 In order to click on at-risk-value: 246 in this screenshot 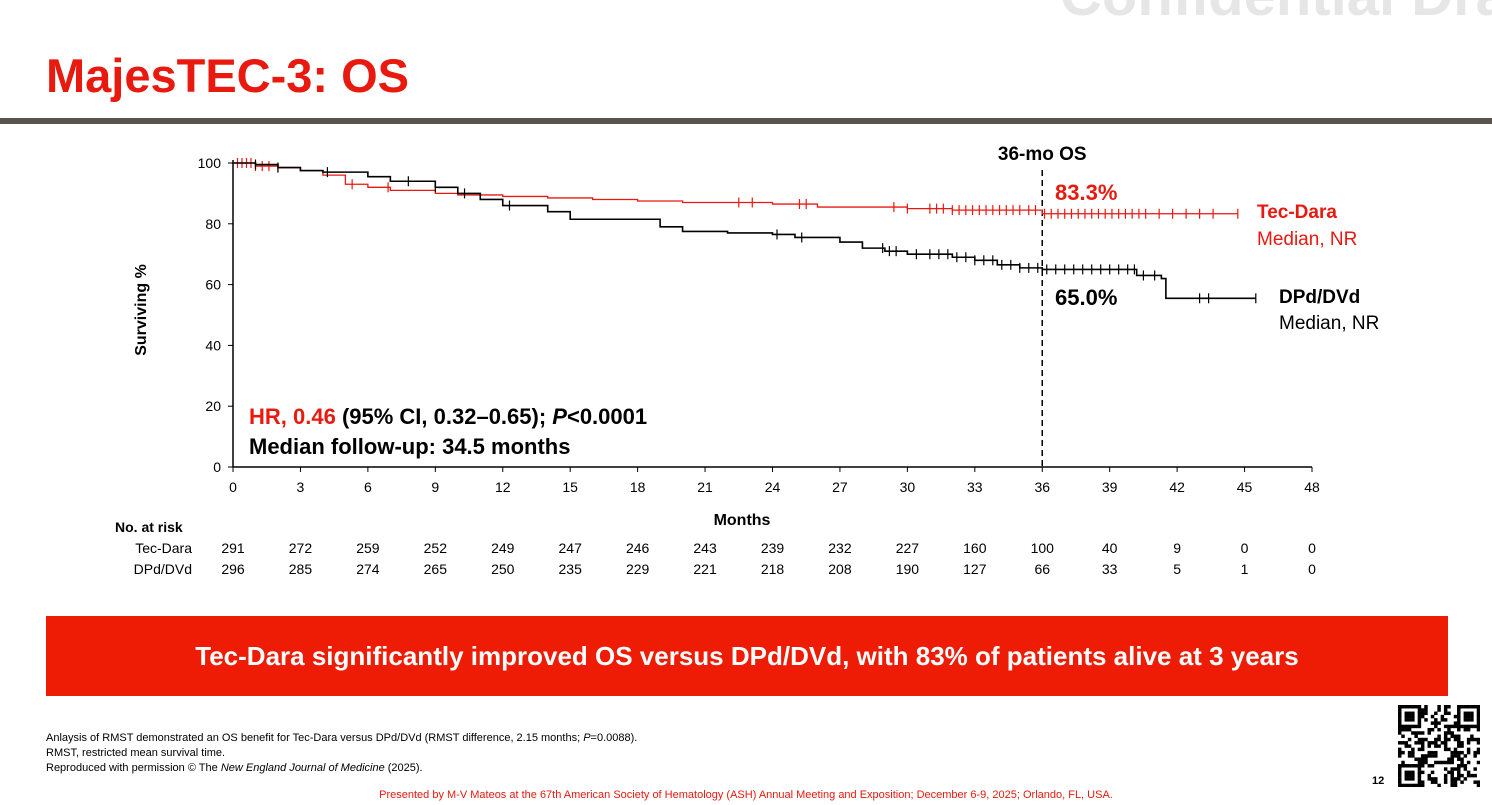, I will do `click(638, 548)`.